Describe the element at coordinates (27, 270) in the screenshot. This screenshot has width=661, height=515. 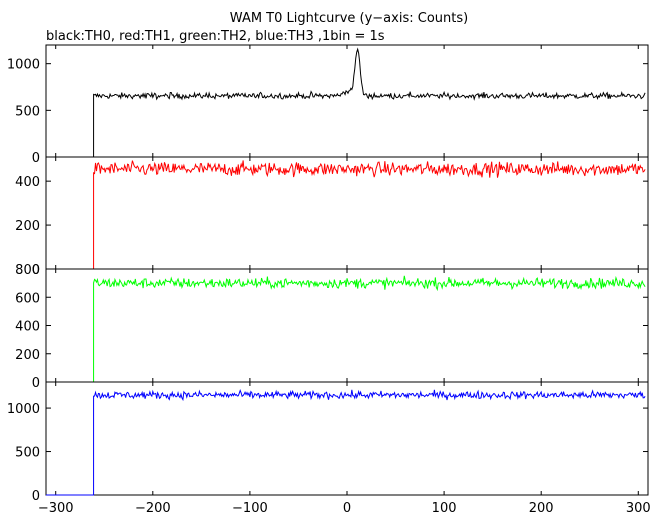
I see `y-tick-label: 800` at that location.